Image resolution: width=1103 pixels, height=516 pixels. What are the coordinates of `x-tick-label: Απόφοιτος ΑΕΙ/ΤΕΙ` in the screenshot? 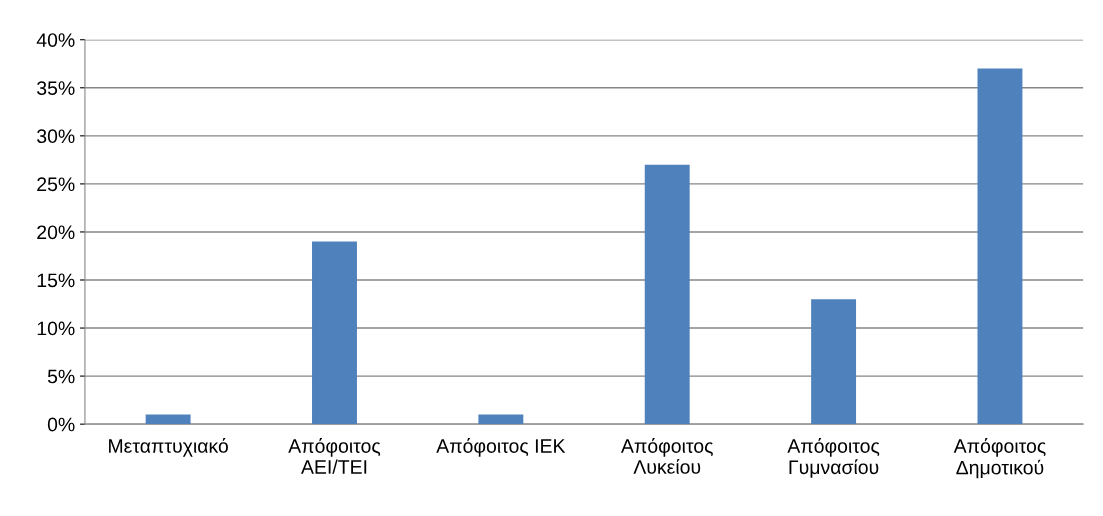 It's located at (334, 456).